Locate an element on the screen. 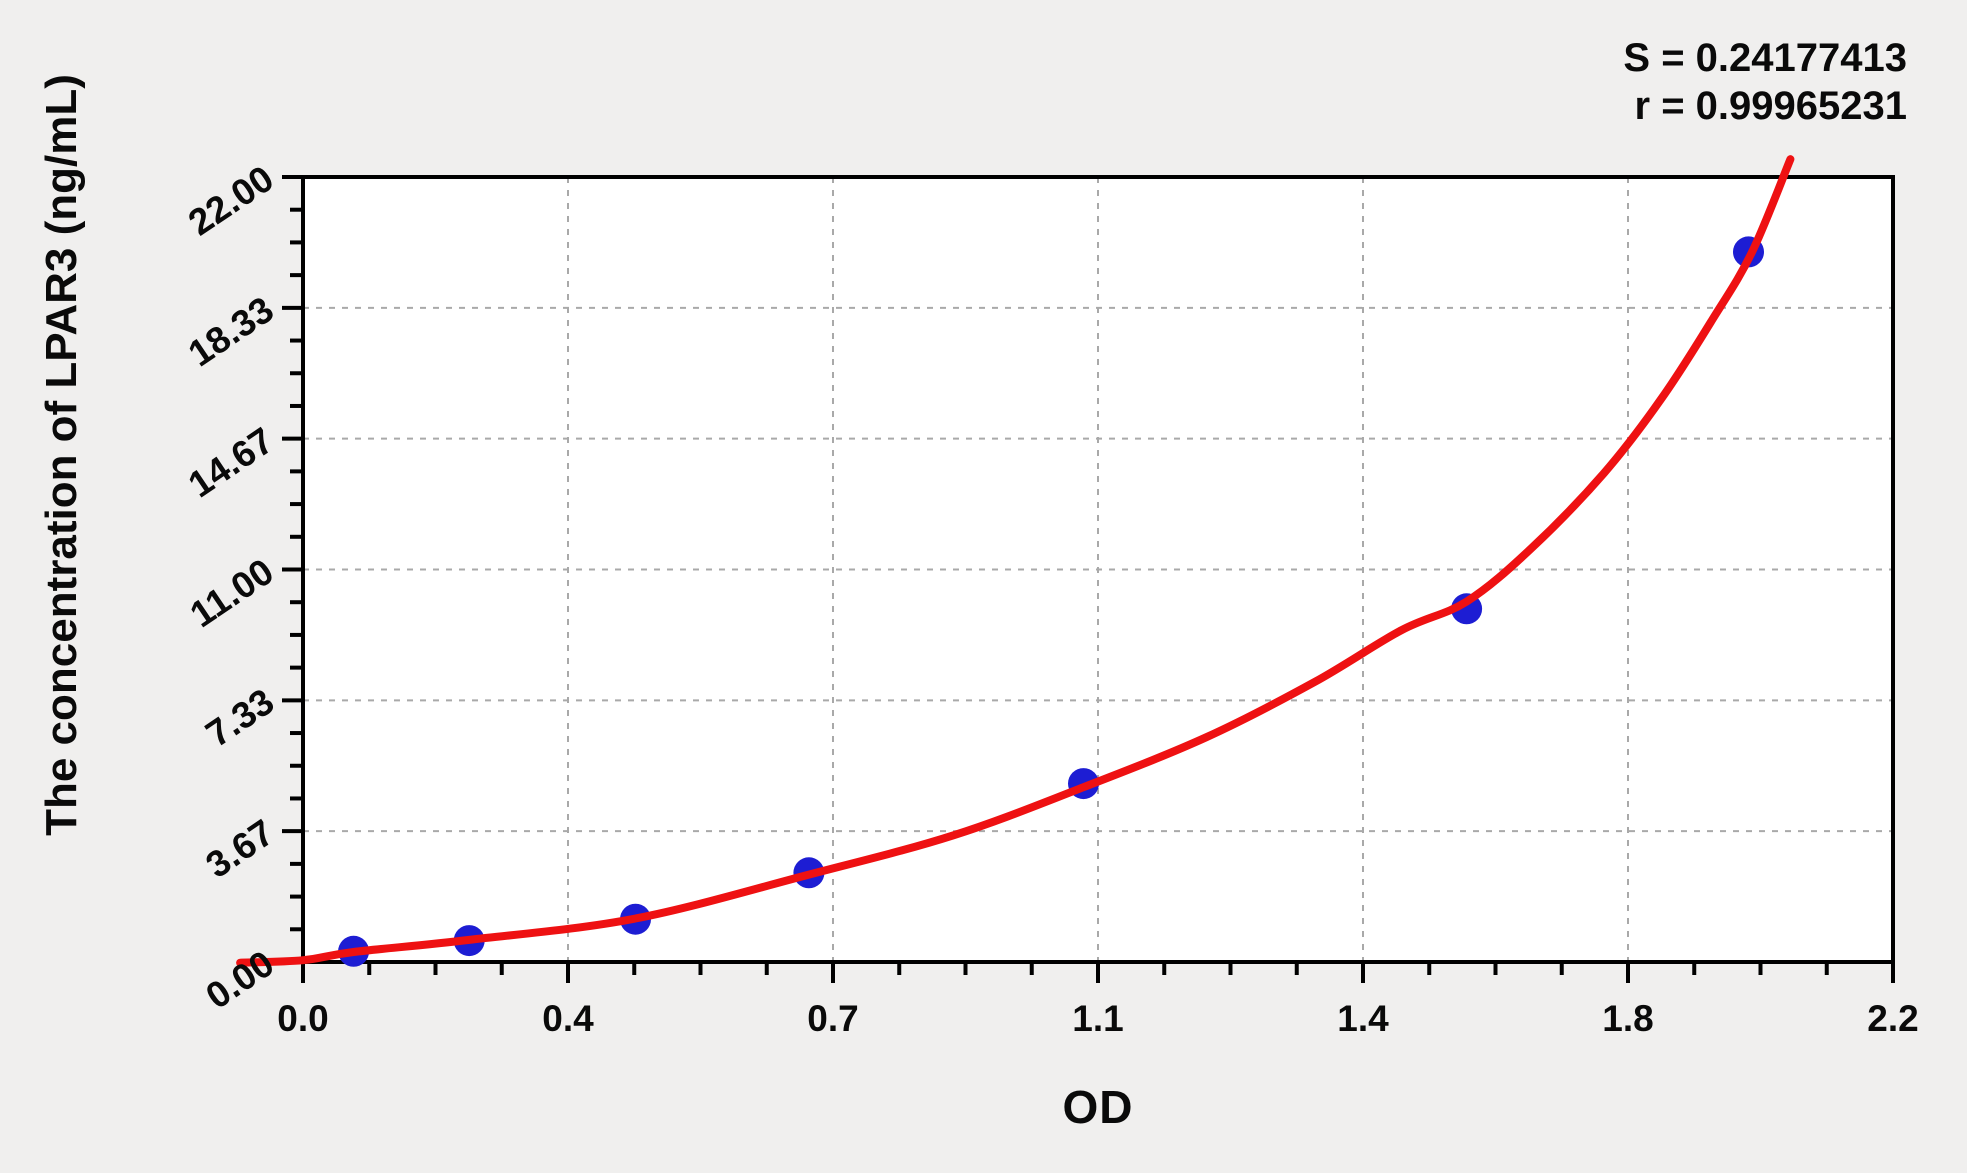 The height and width of the screenshot is (1173, 1967). x-tick-label: 2.2 is located at coordinates (1893, 1018).